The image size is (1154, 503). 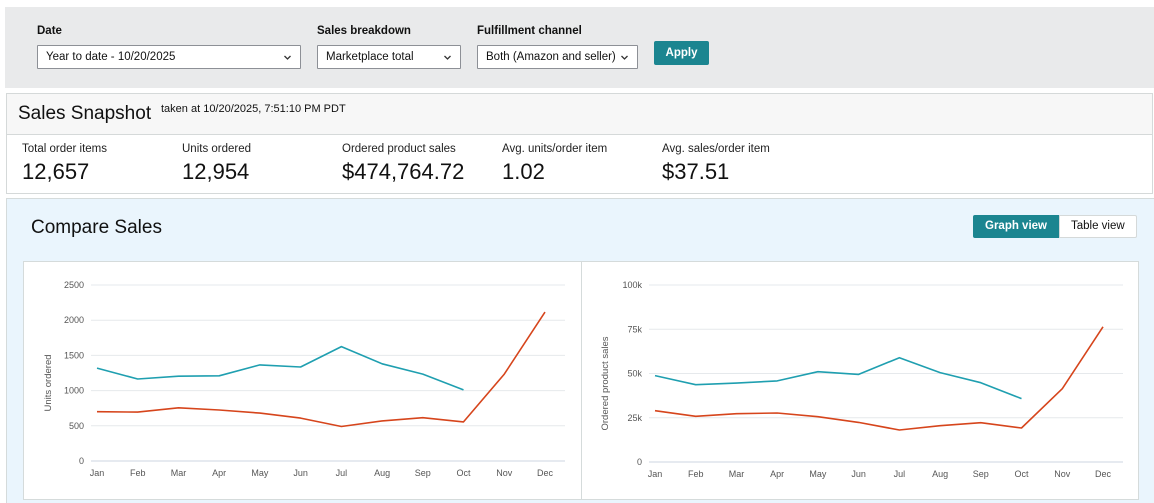 What do you see at coordinates (74, 355) in the screenshot?
I see `y-tick-label: 1500` at bounding box center [74, 355].